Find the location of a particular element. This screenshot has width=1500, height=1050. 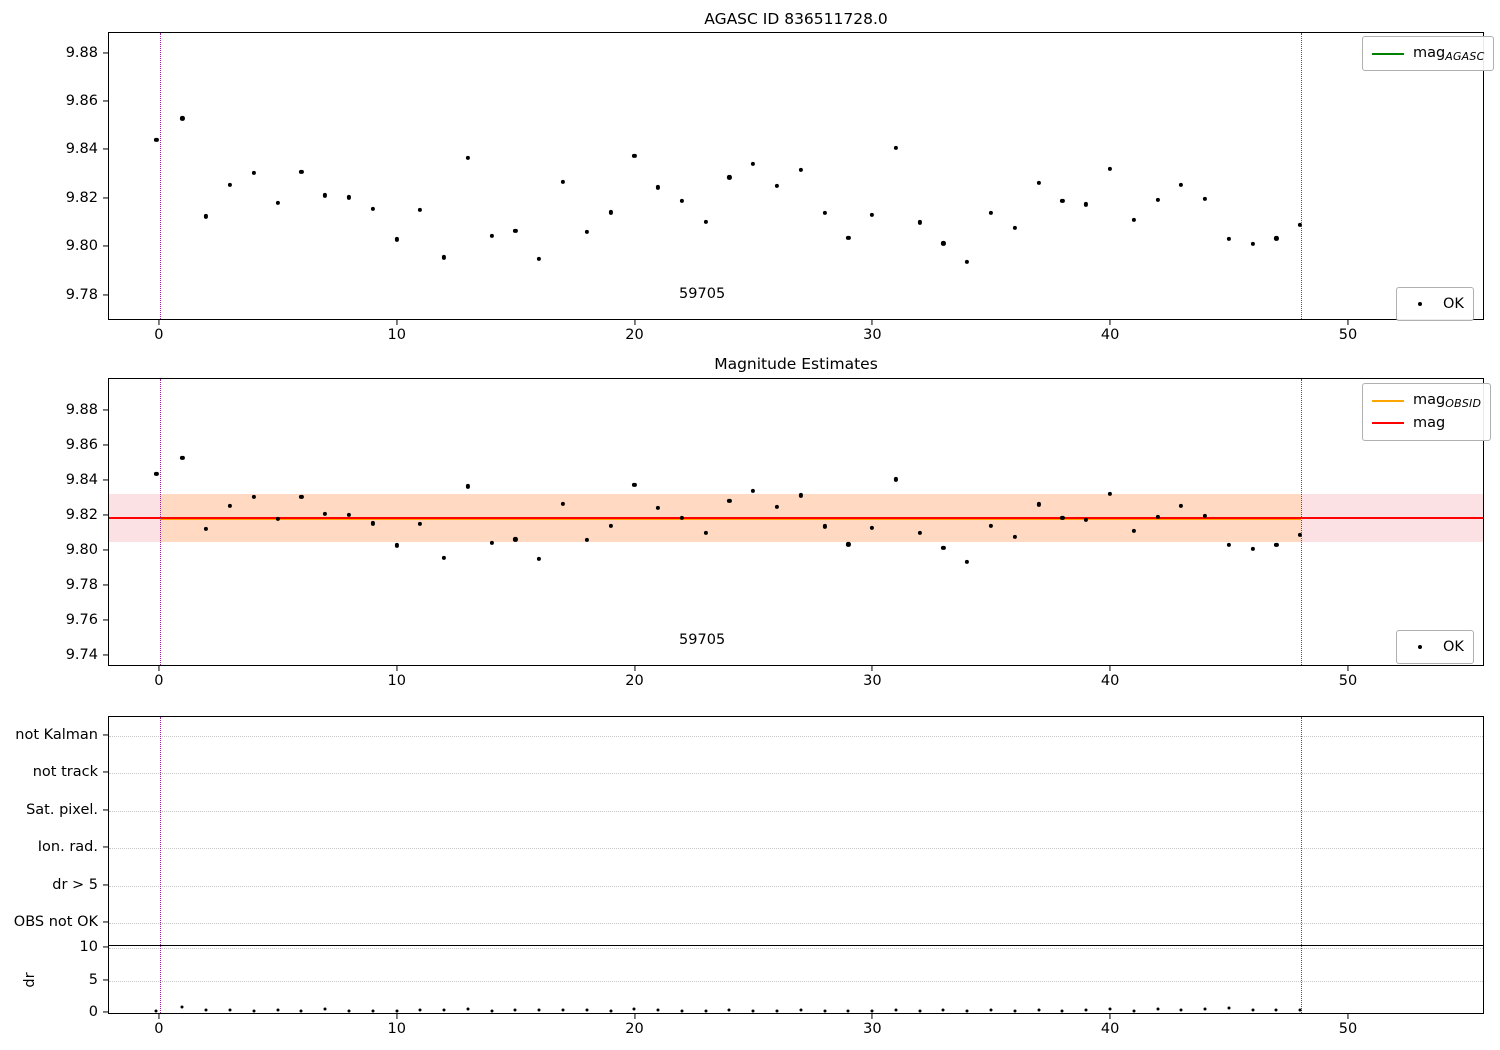

legend-status-ok-top: OK is located at coordinates (1435, 304).